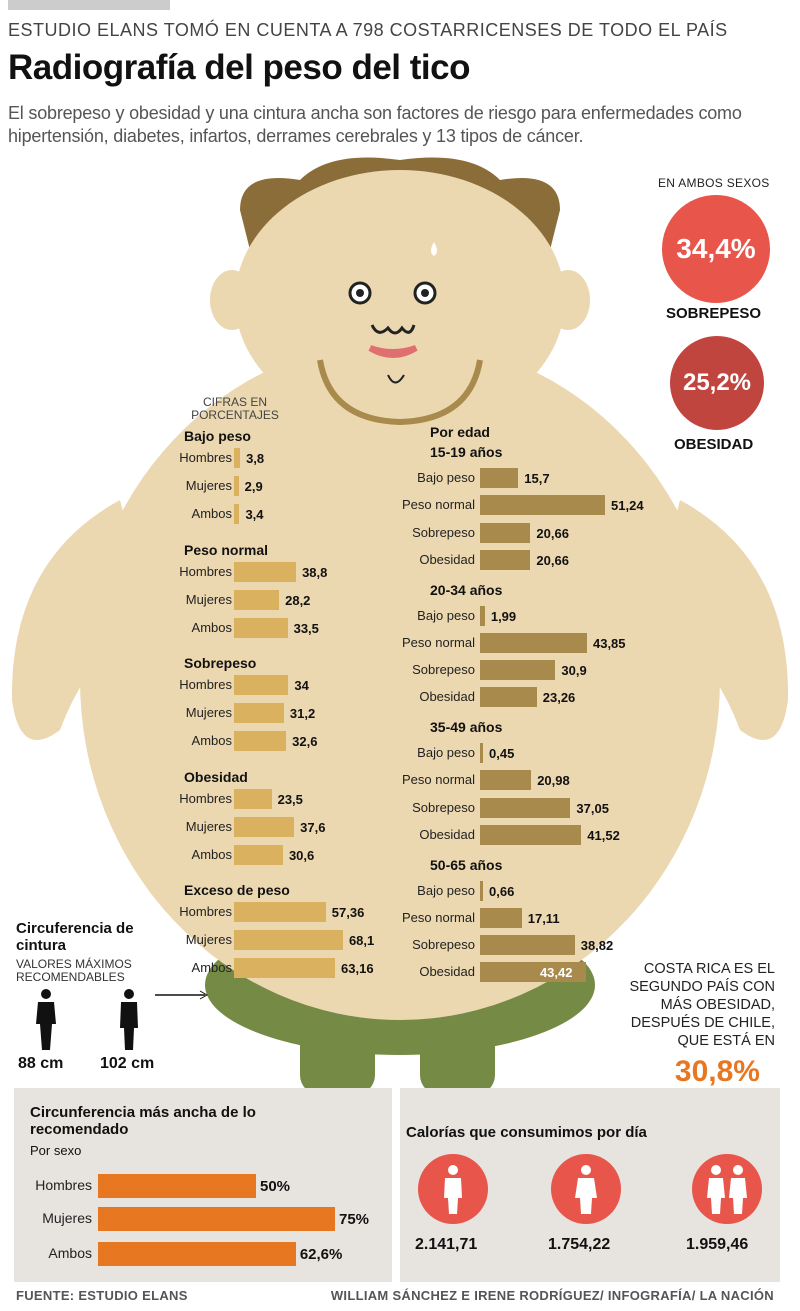 Image resolution: width=800 pixels, height=1311 pixels. I want to click on woman-silhouette-icon, so click(46, 1019).